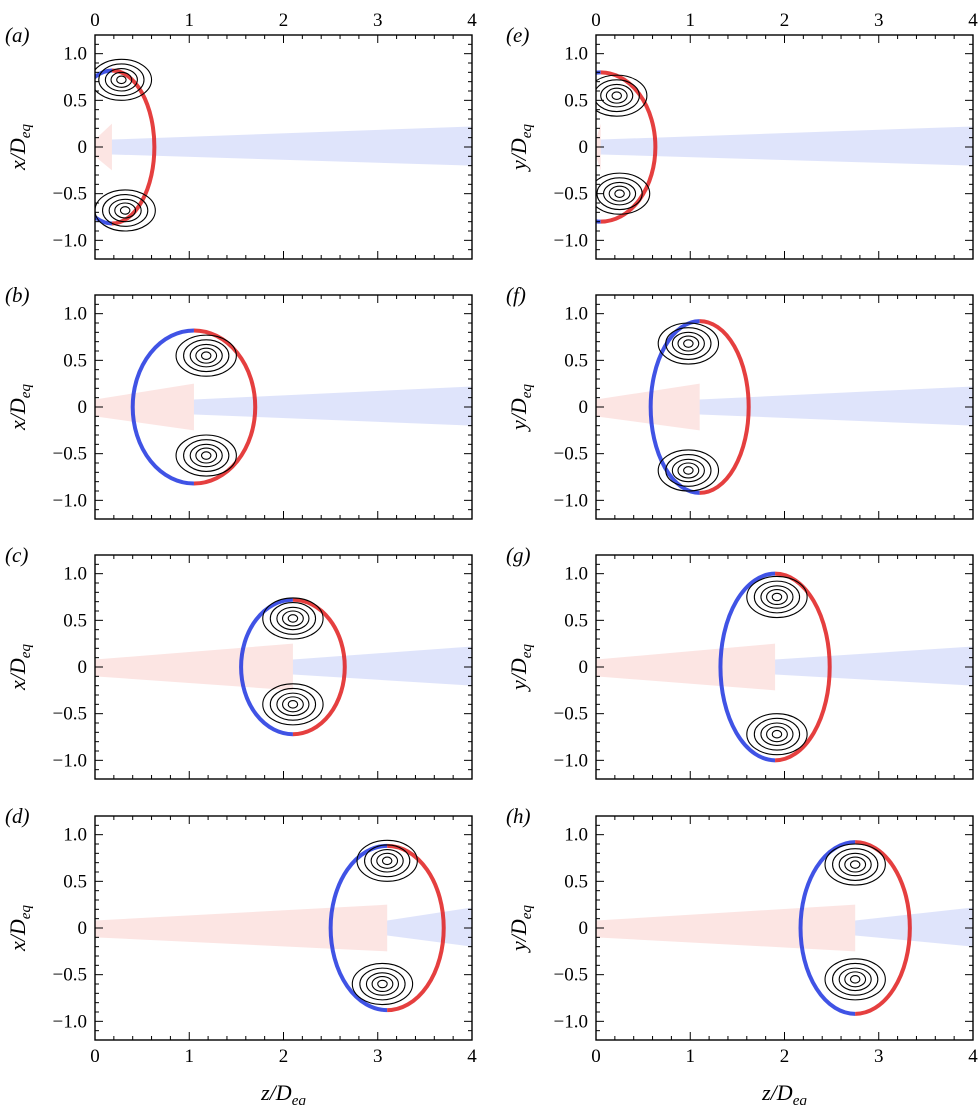 The image size is (980, 1105). I want to click on x-tick-label-top: 3, so click(879, 20).